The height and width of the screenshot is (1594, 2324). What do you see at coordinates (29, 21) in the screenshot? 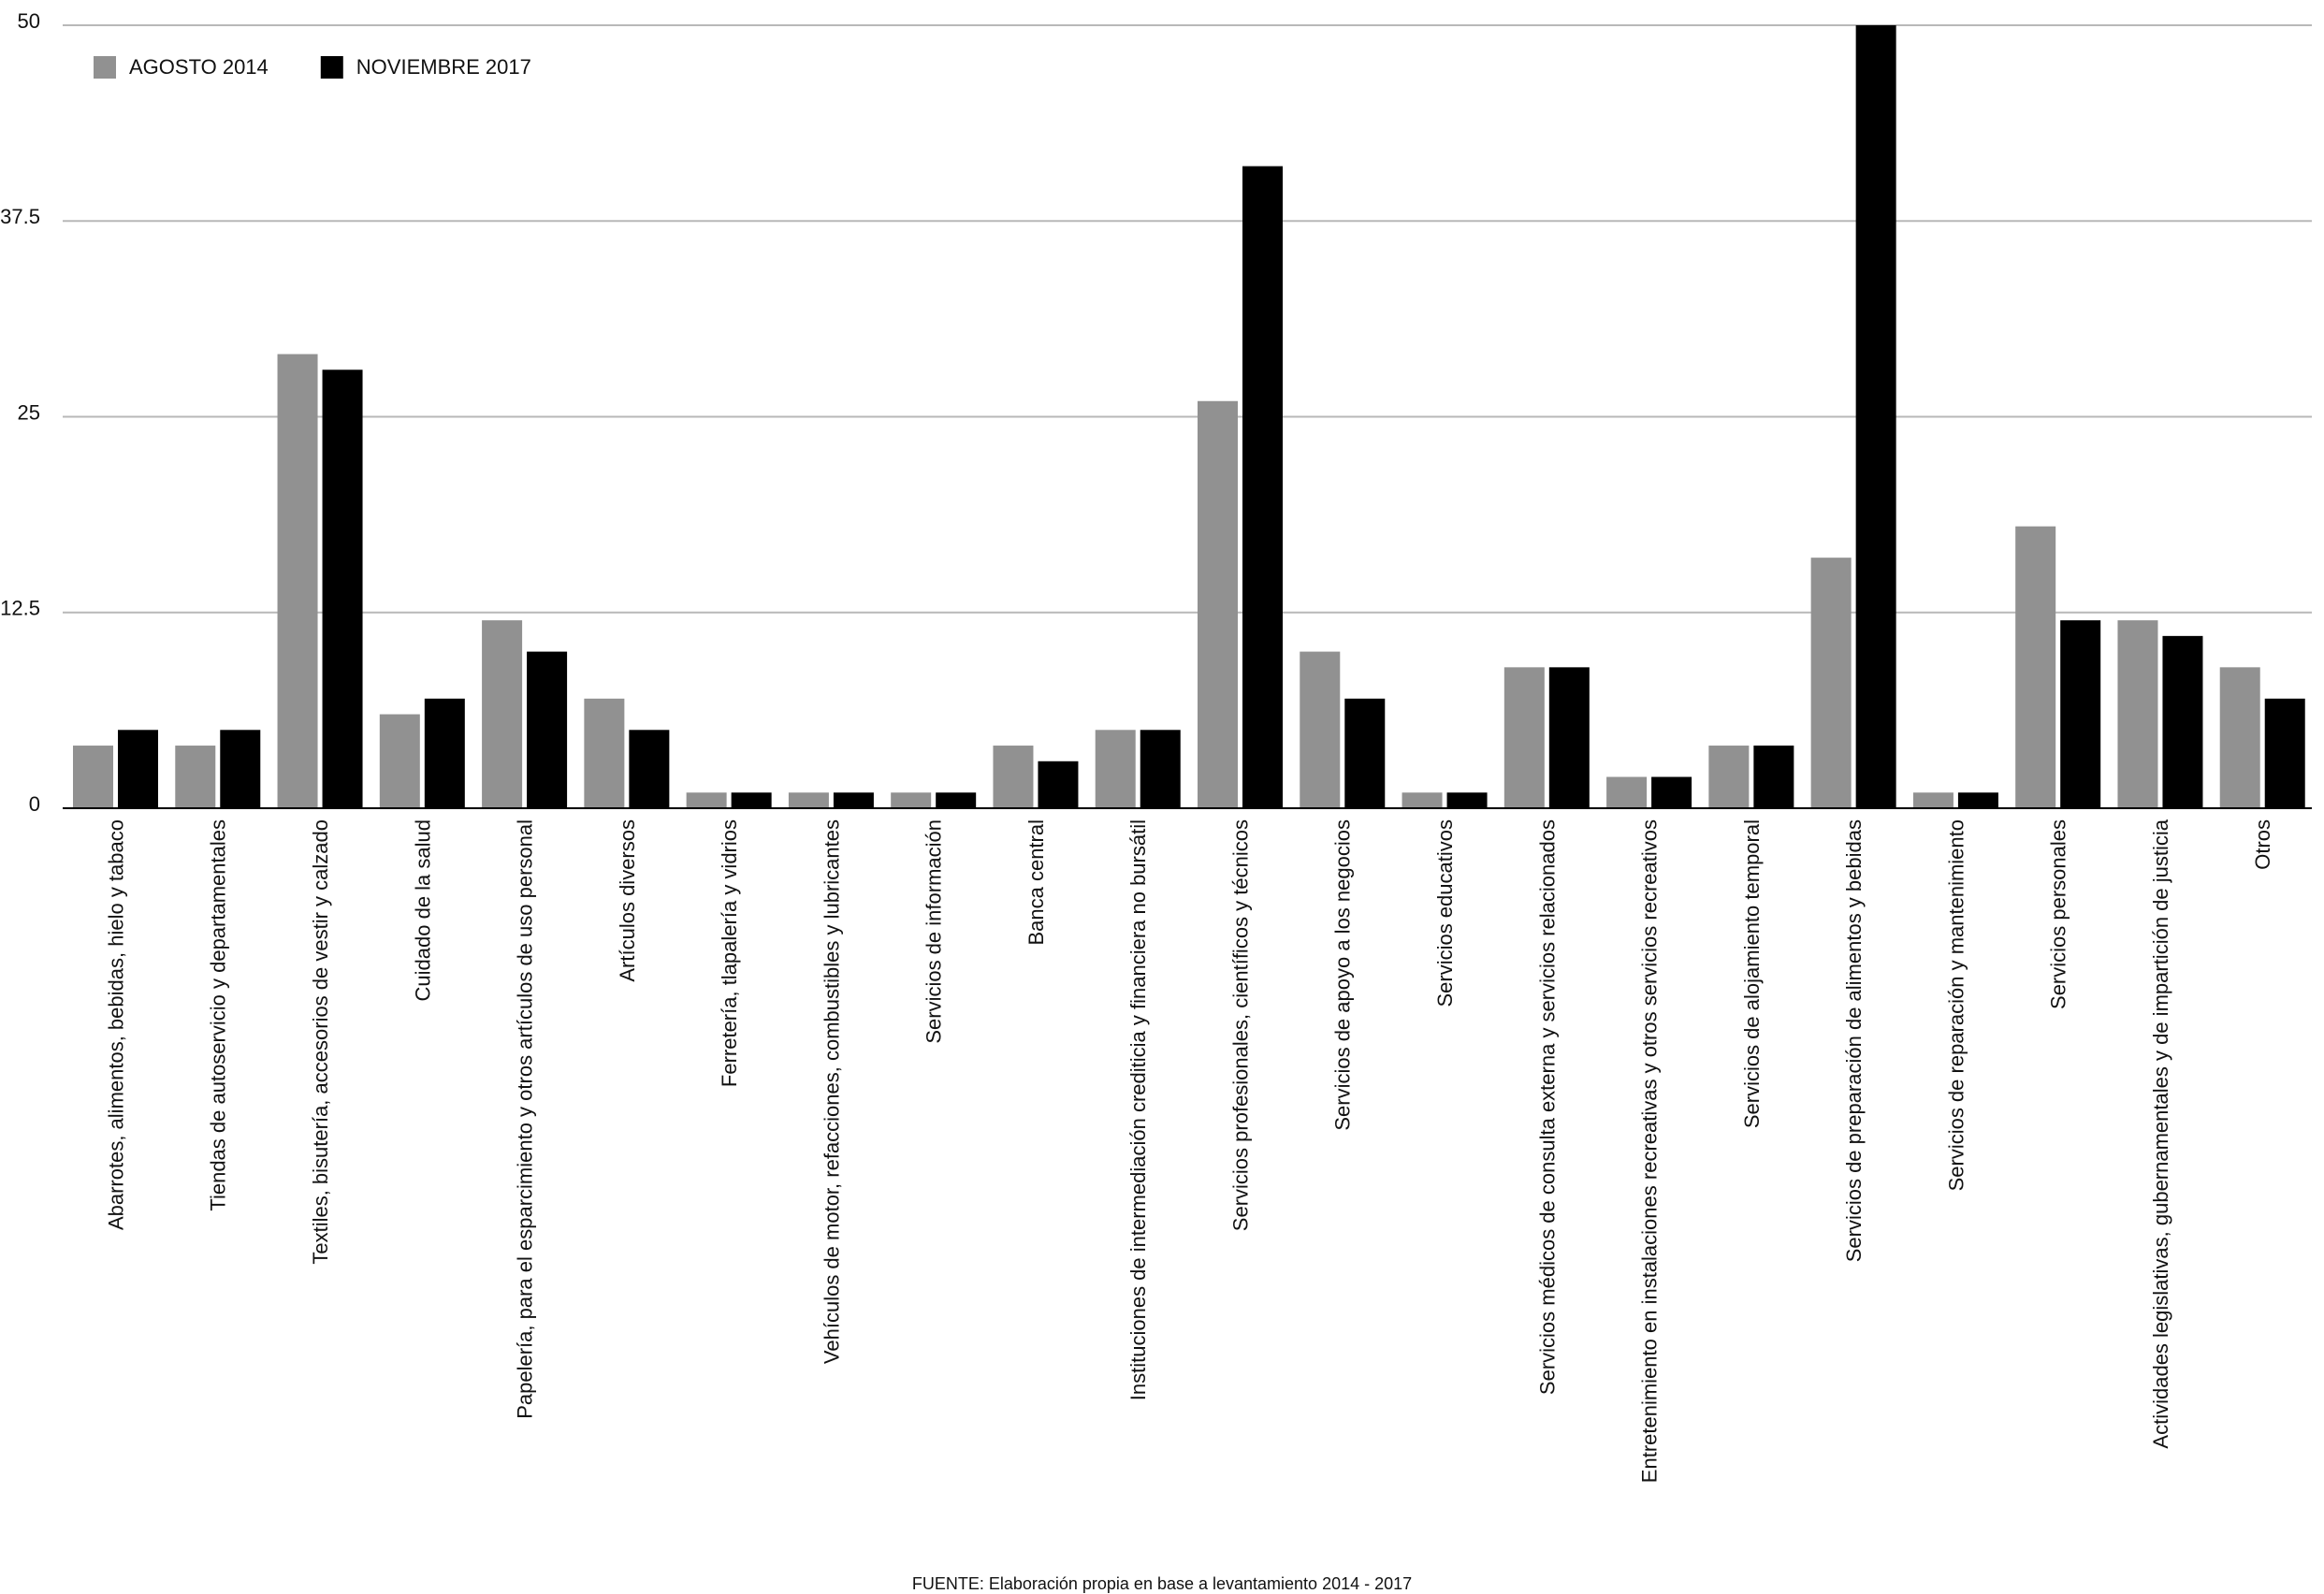
I see `y-tick-label: 50` at bounding box center [29, 21].